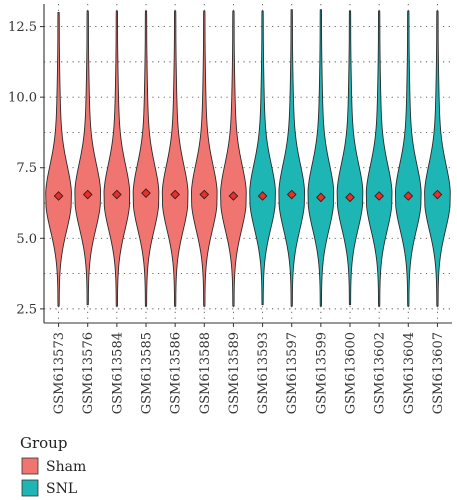 This screenshot has height=500, width=457. Describe the element at coordinates (438, 373) in the screenshot. I see `x-tick-label: GSM613607` at that location.